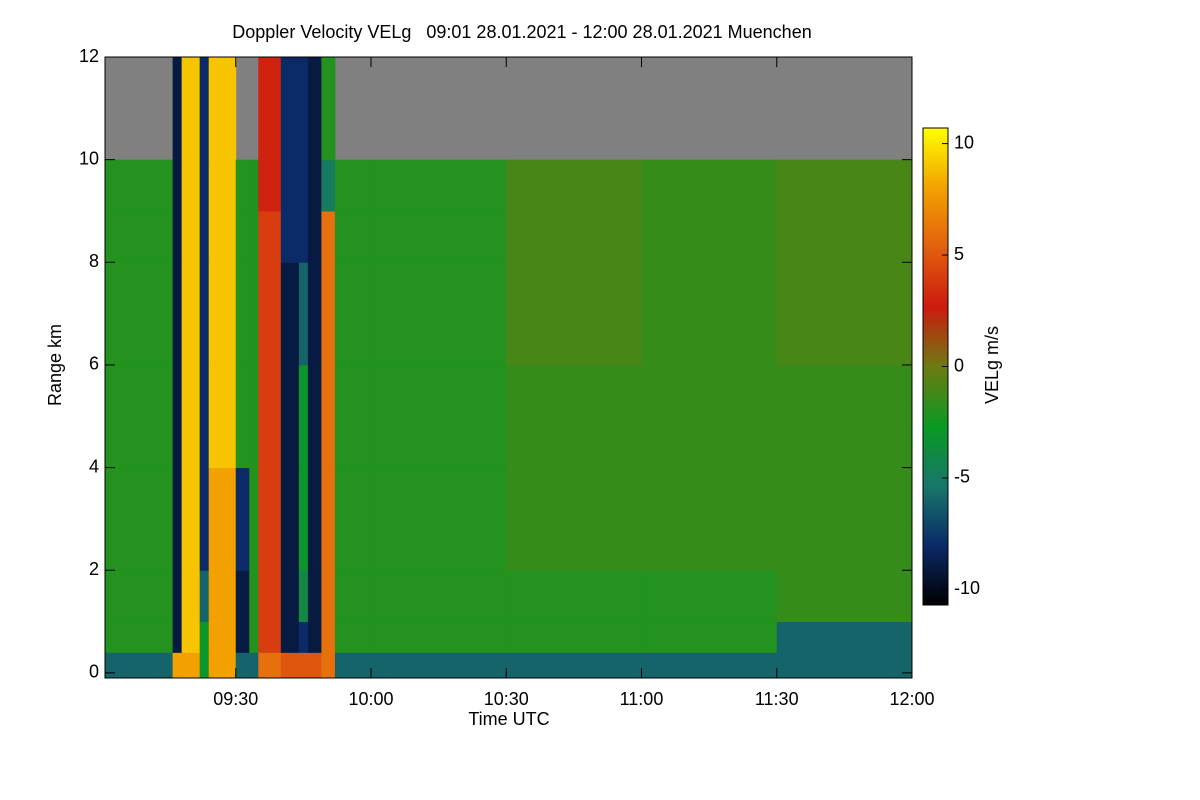 This screenshot has height=800, width=1200. What do you see at coordinates (370, 699) in the screenshot?
I see `x-tick-label: 10:00` at bounding box center [370, 699].